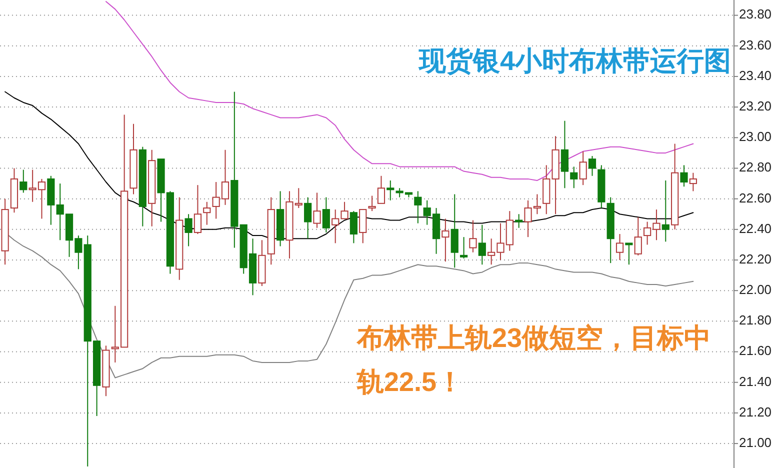 This screenshot has height=468, width=773. I want to click on y-tick-label: 21.60, so click(755, 350).